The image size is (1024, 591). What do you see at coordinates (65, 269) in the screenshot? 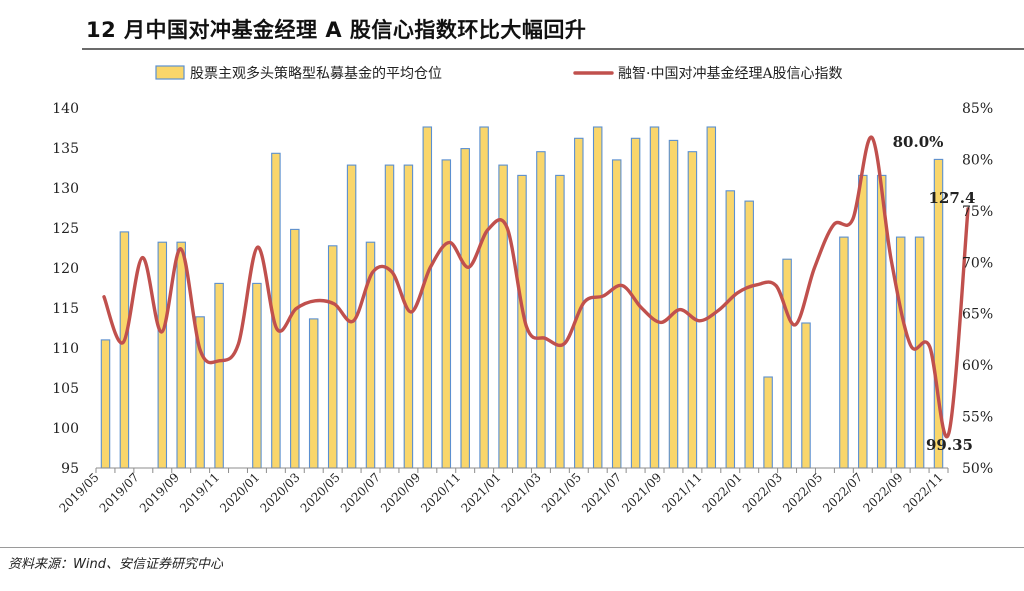
I see `left-tick-label: 120` at bounding box center [65, 269].